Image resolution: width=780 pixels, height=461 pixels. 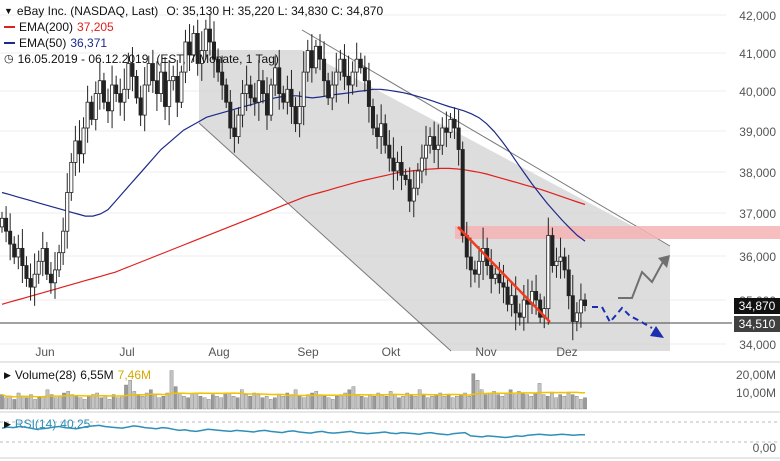 What do you see at coordinates (47, 424) in the screenshot?
I see `rsi-legend: ▶ RSI(14) 40,25` at bounding box center [47, 424].